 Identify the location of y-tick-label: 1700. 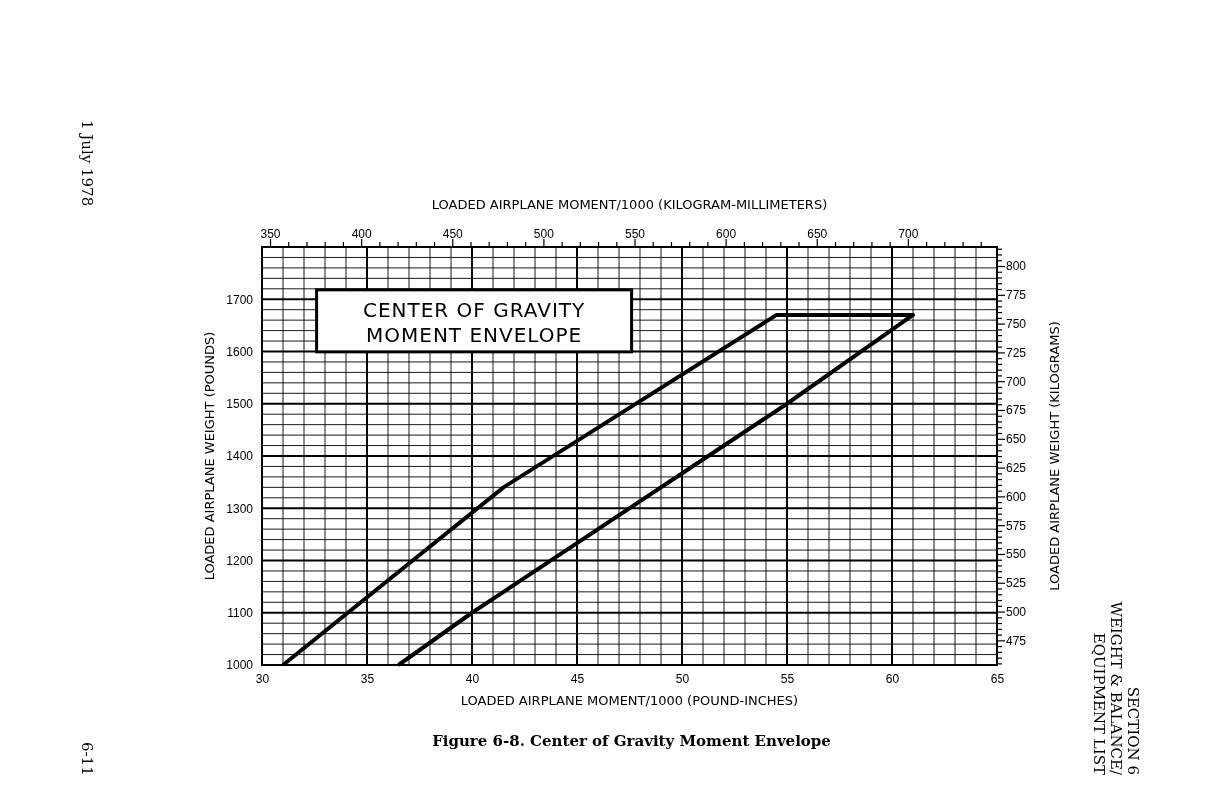
(240, 299).